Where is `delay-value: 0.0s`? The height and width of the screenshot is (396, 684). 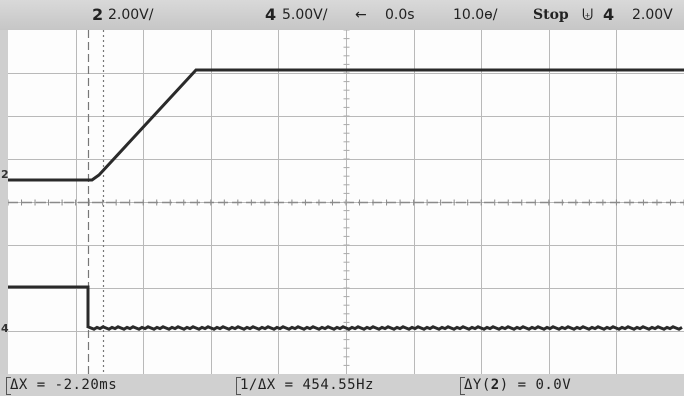
delay-value: 0.0s is located at coordinates (400, 15).